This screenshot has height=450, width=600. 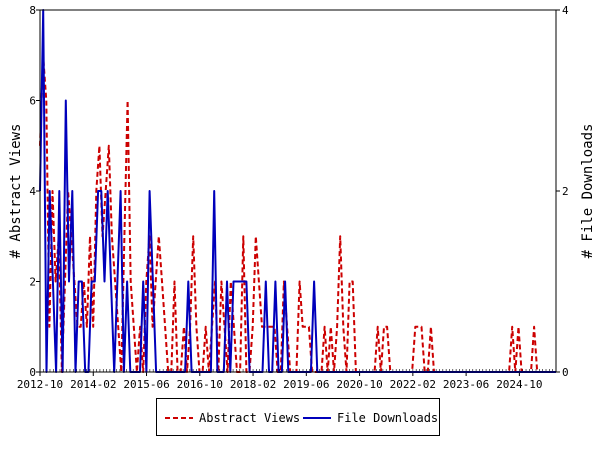 What do you see at coordinates (32, 10) in the screenshot?
I see `y-tick-label-left: 8` at bounding box center [32, 10].